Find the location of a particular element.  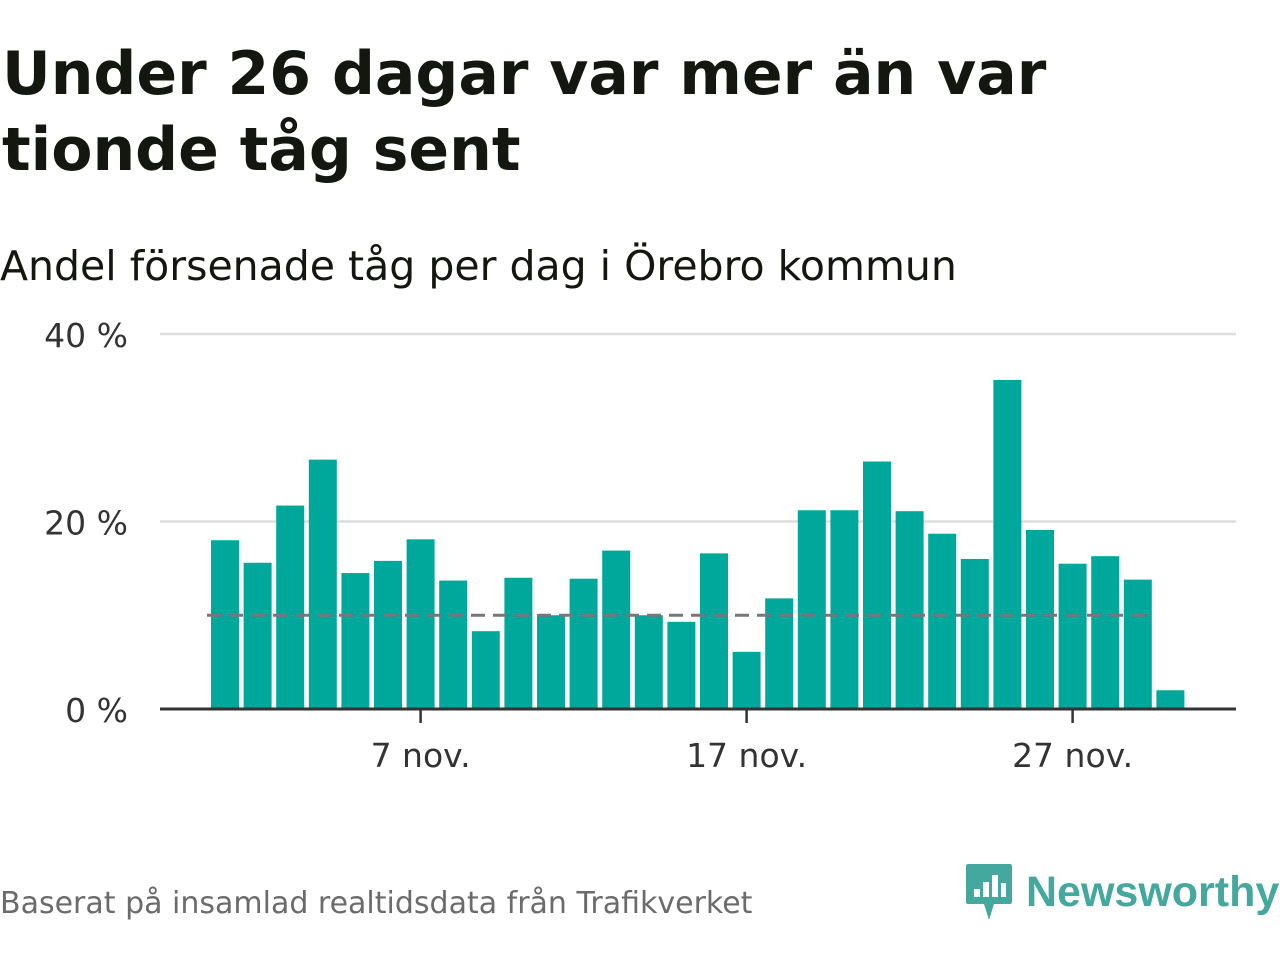

newsworthy-logo-icon is located at coordinates (989, 892).